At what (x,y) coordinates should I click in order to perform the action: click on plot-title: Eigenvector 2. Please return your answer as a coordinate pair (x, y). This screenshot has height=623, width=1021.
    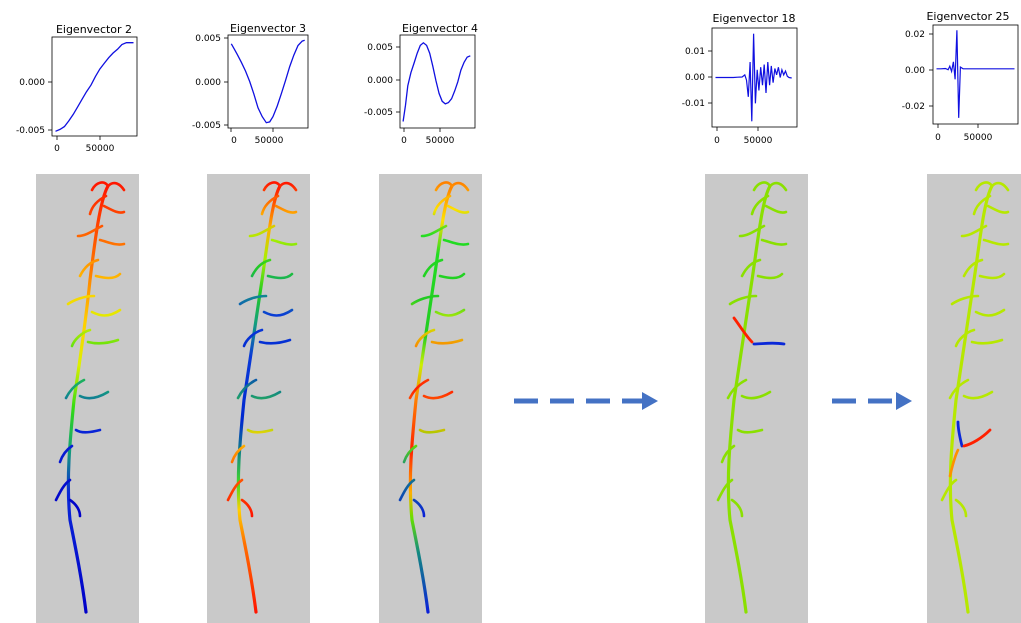
    Looking at the image, I should click on (94, 29).